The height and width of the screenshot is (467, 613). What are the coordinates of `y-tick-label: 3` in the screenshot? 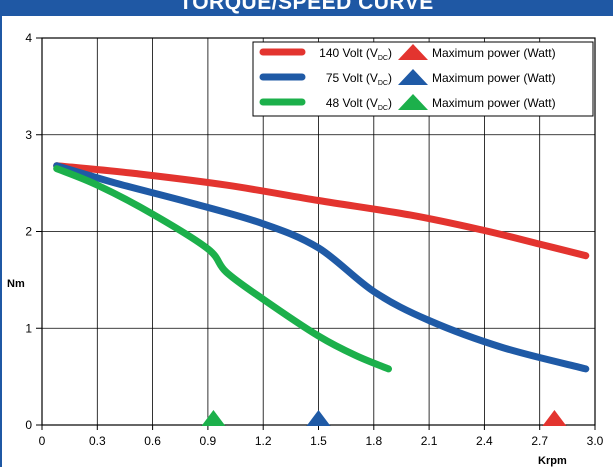 It's located at (28, 135).